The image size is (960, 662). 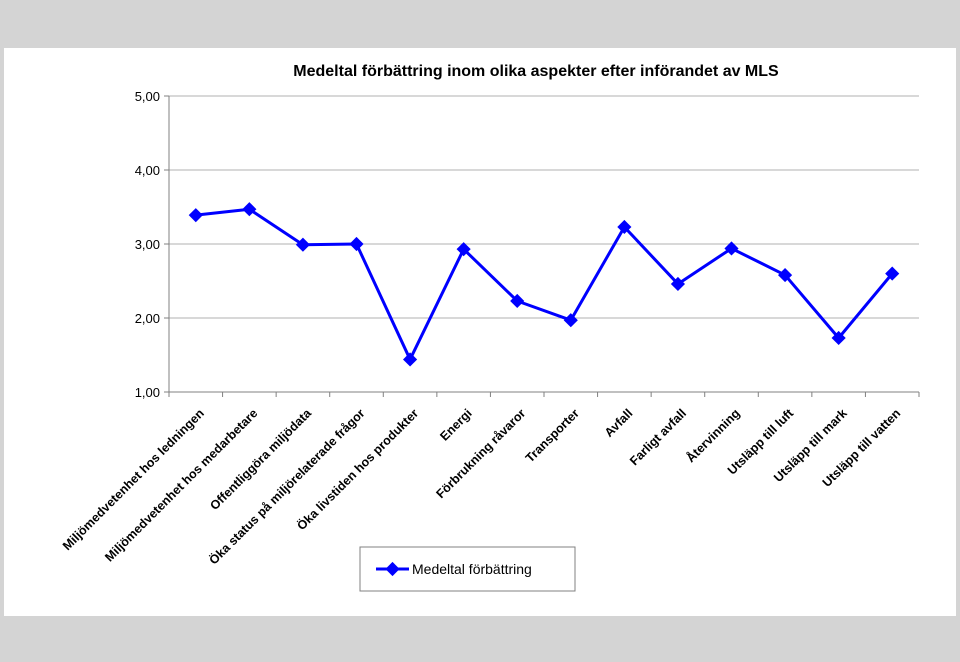 I want to click on x-tick-label: Energi, so click(x=455, y=424).